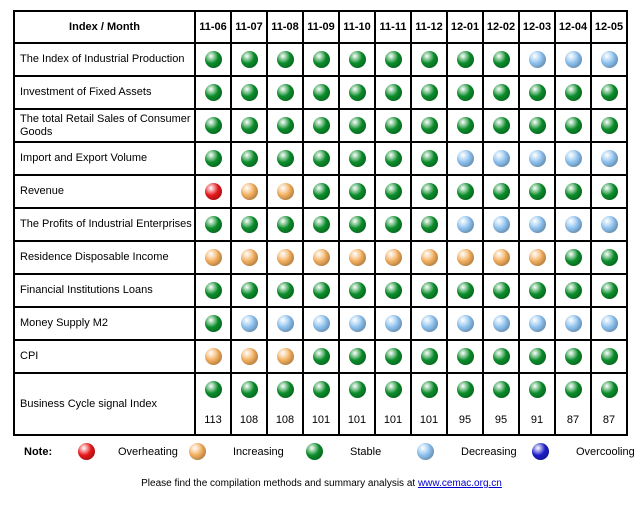 The width and height of the screenshot is (643, 506). Describe the element at coordinates (459, 483) in the screenshot. I see `footer-link: www.cemac.org.cn` at that location.